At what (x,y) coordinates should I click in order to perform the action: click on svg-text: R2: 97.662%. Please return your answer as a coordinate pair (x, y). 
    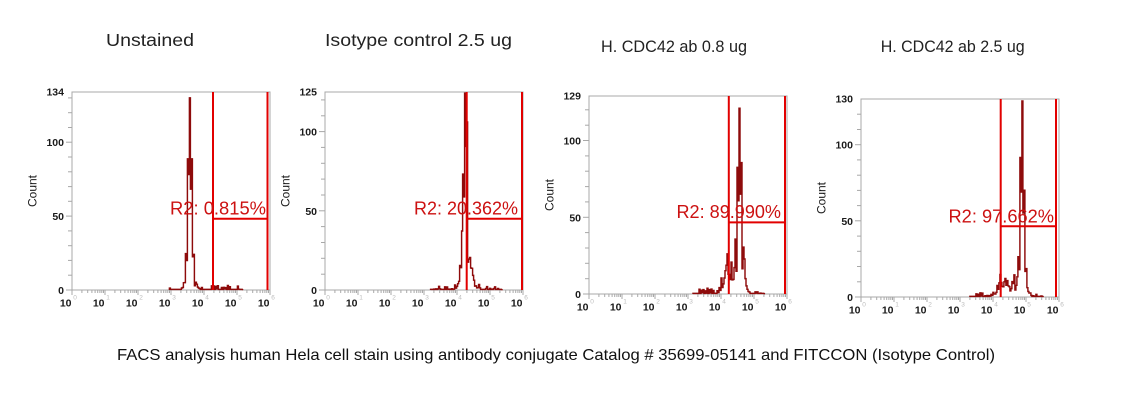
    Looking at the image, I should click on (1002, 216).